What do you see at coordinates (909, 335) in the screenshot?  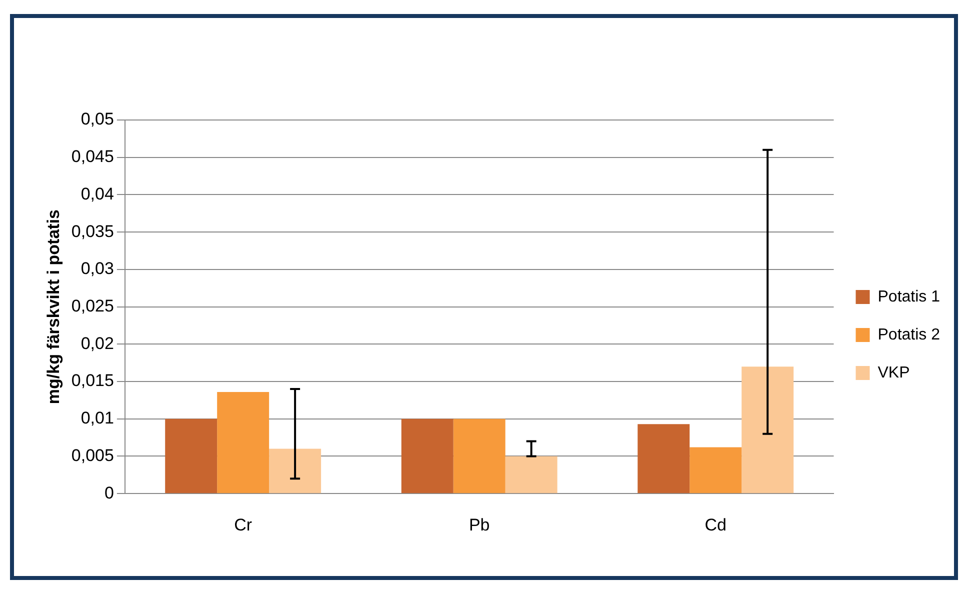 I see `legend-label: Potatis 2` at bounding box center [909, 335].